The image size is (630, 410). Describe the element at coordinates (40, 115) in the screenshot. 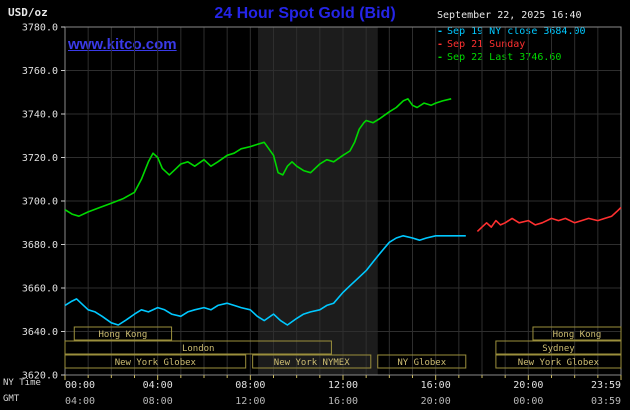

I see `y-tick-label: 3740.0` at that location.